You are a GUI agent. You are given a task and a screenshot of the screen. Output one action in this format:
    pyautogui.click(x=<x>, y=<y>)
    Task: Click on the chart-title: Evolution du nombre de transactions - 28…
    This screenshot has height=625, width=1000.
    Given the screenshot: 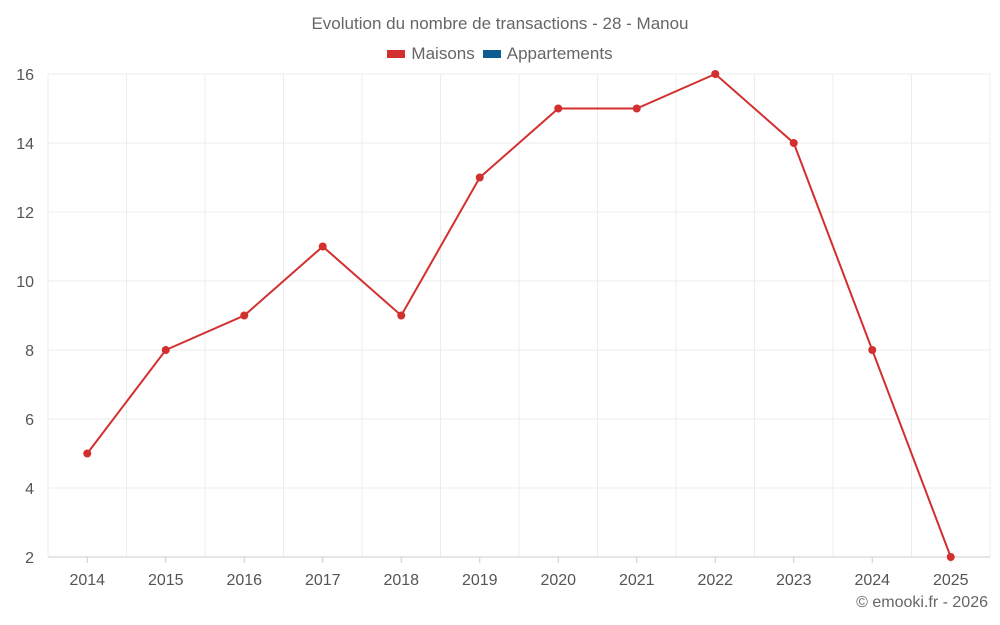 What is the action you would take?
    pyautogui.click(x=500, y=23)
    